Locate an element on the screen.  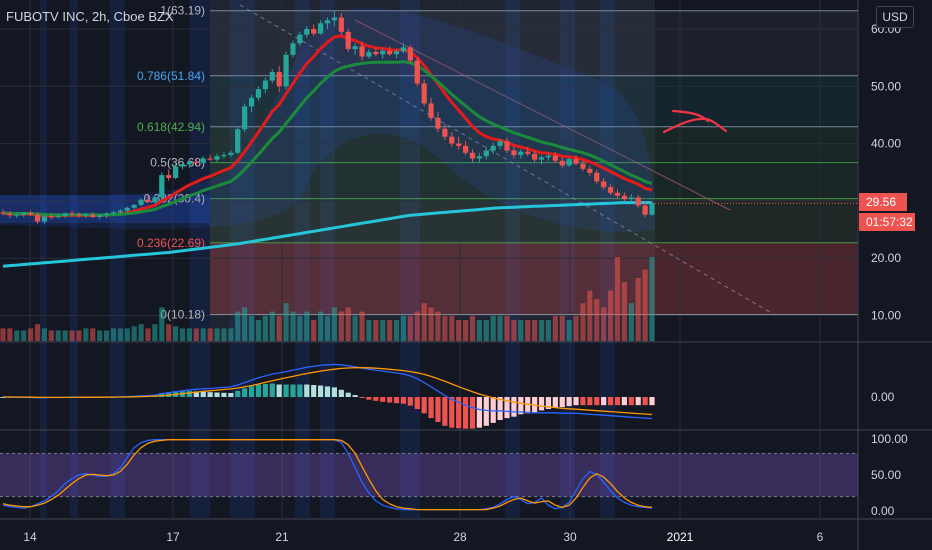
volume-bars is located at coordinates (327, 299).